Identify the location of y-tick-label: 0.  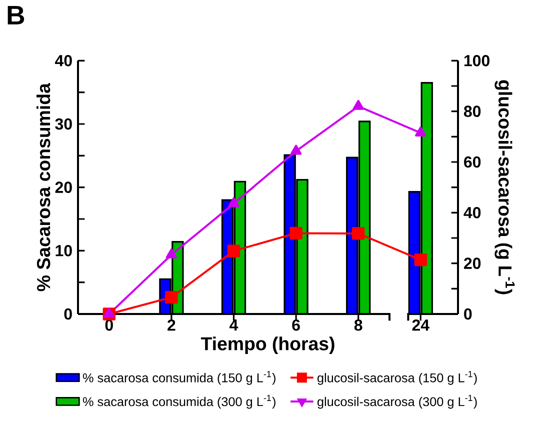
(68, 314).